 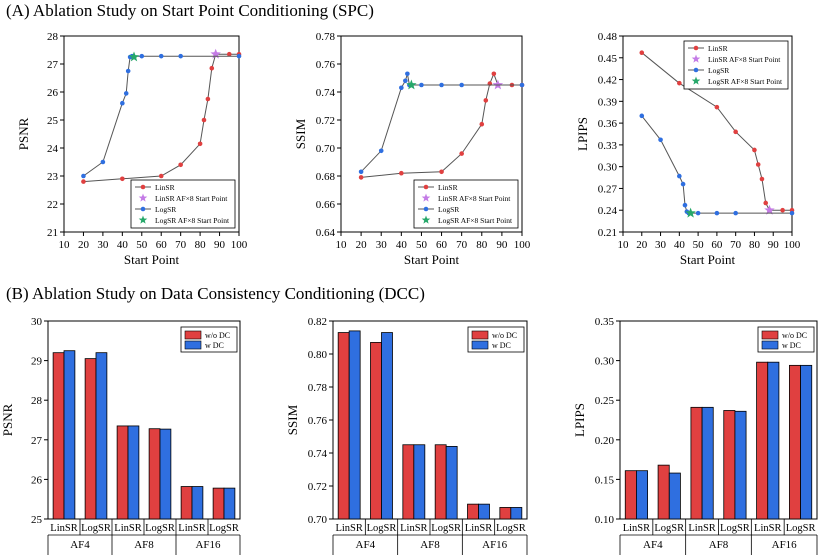 What do you see at coordinates (162, 245) in the screenshot?
I see `x-tick-label: 60` at bounding box center [162, 245].